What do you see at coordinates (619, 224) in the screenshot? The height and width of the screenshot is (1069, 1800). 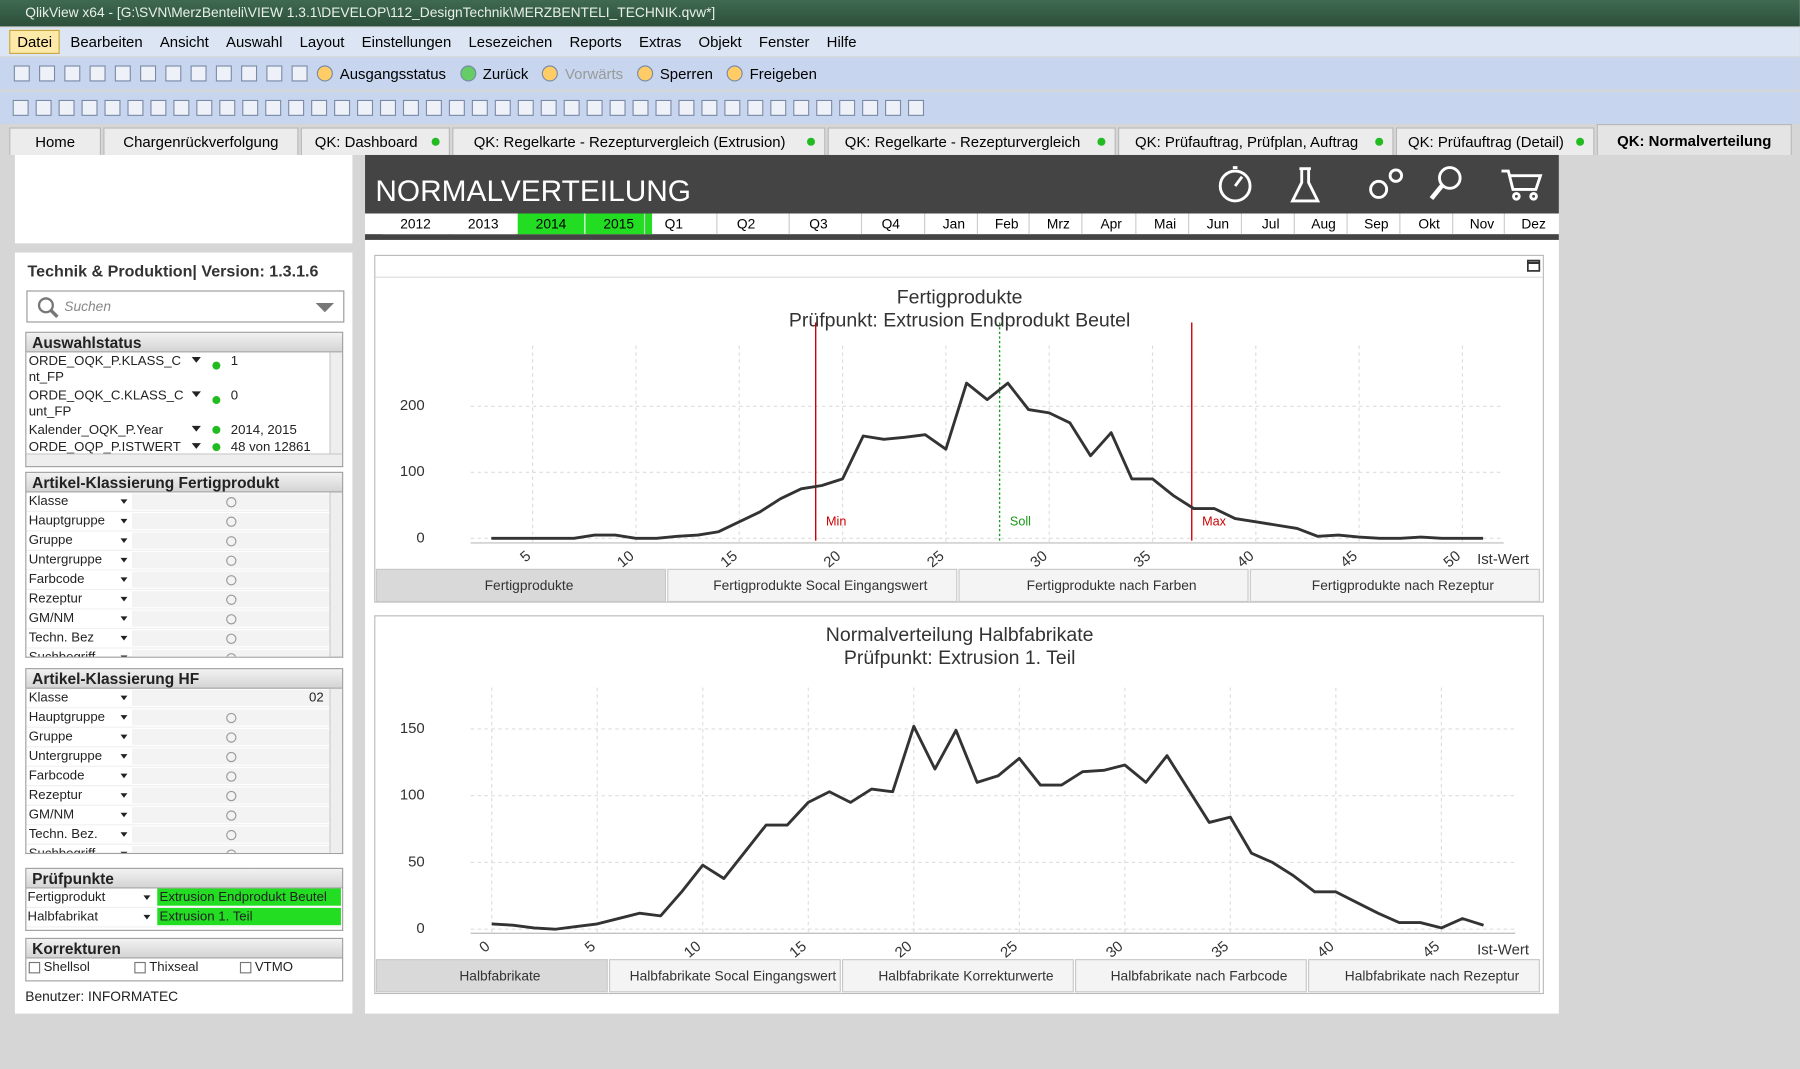 I see `year-button: 2015` at bounding box center [619, 224].